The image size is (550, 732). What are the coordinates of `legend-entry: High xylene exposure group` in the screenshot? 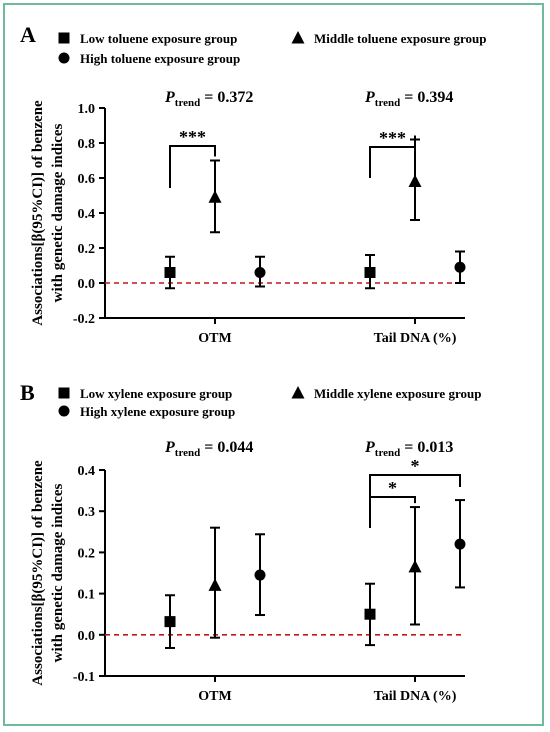 It's located at (157, 411).